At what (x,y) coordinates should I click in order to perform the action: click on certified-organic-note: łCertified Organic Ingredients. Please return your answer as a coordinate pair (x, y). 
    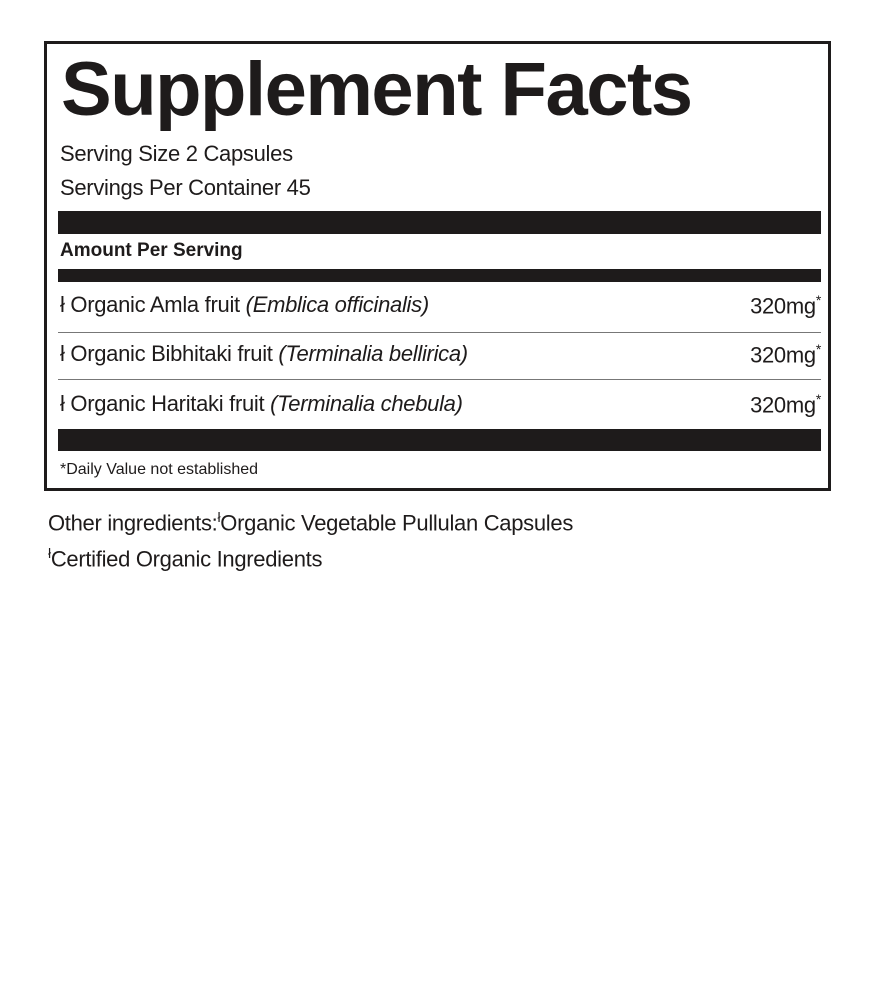
    Looking at the image, I should click on (185, 558).